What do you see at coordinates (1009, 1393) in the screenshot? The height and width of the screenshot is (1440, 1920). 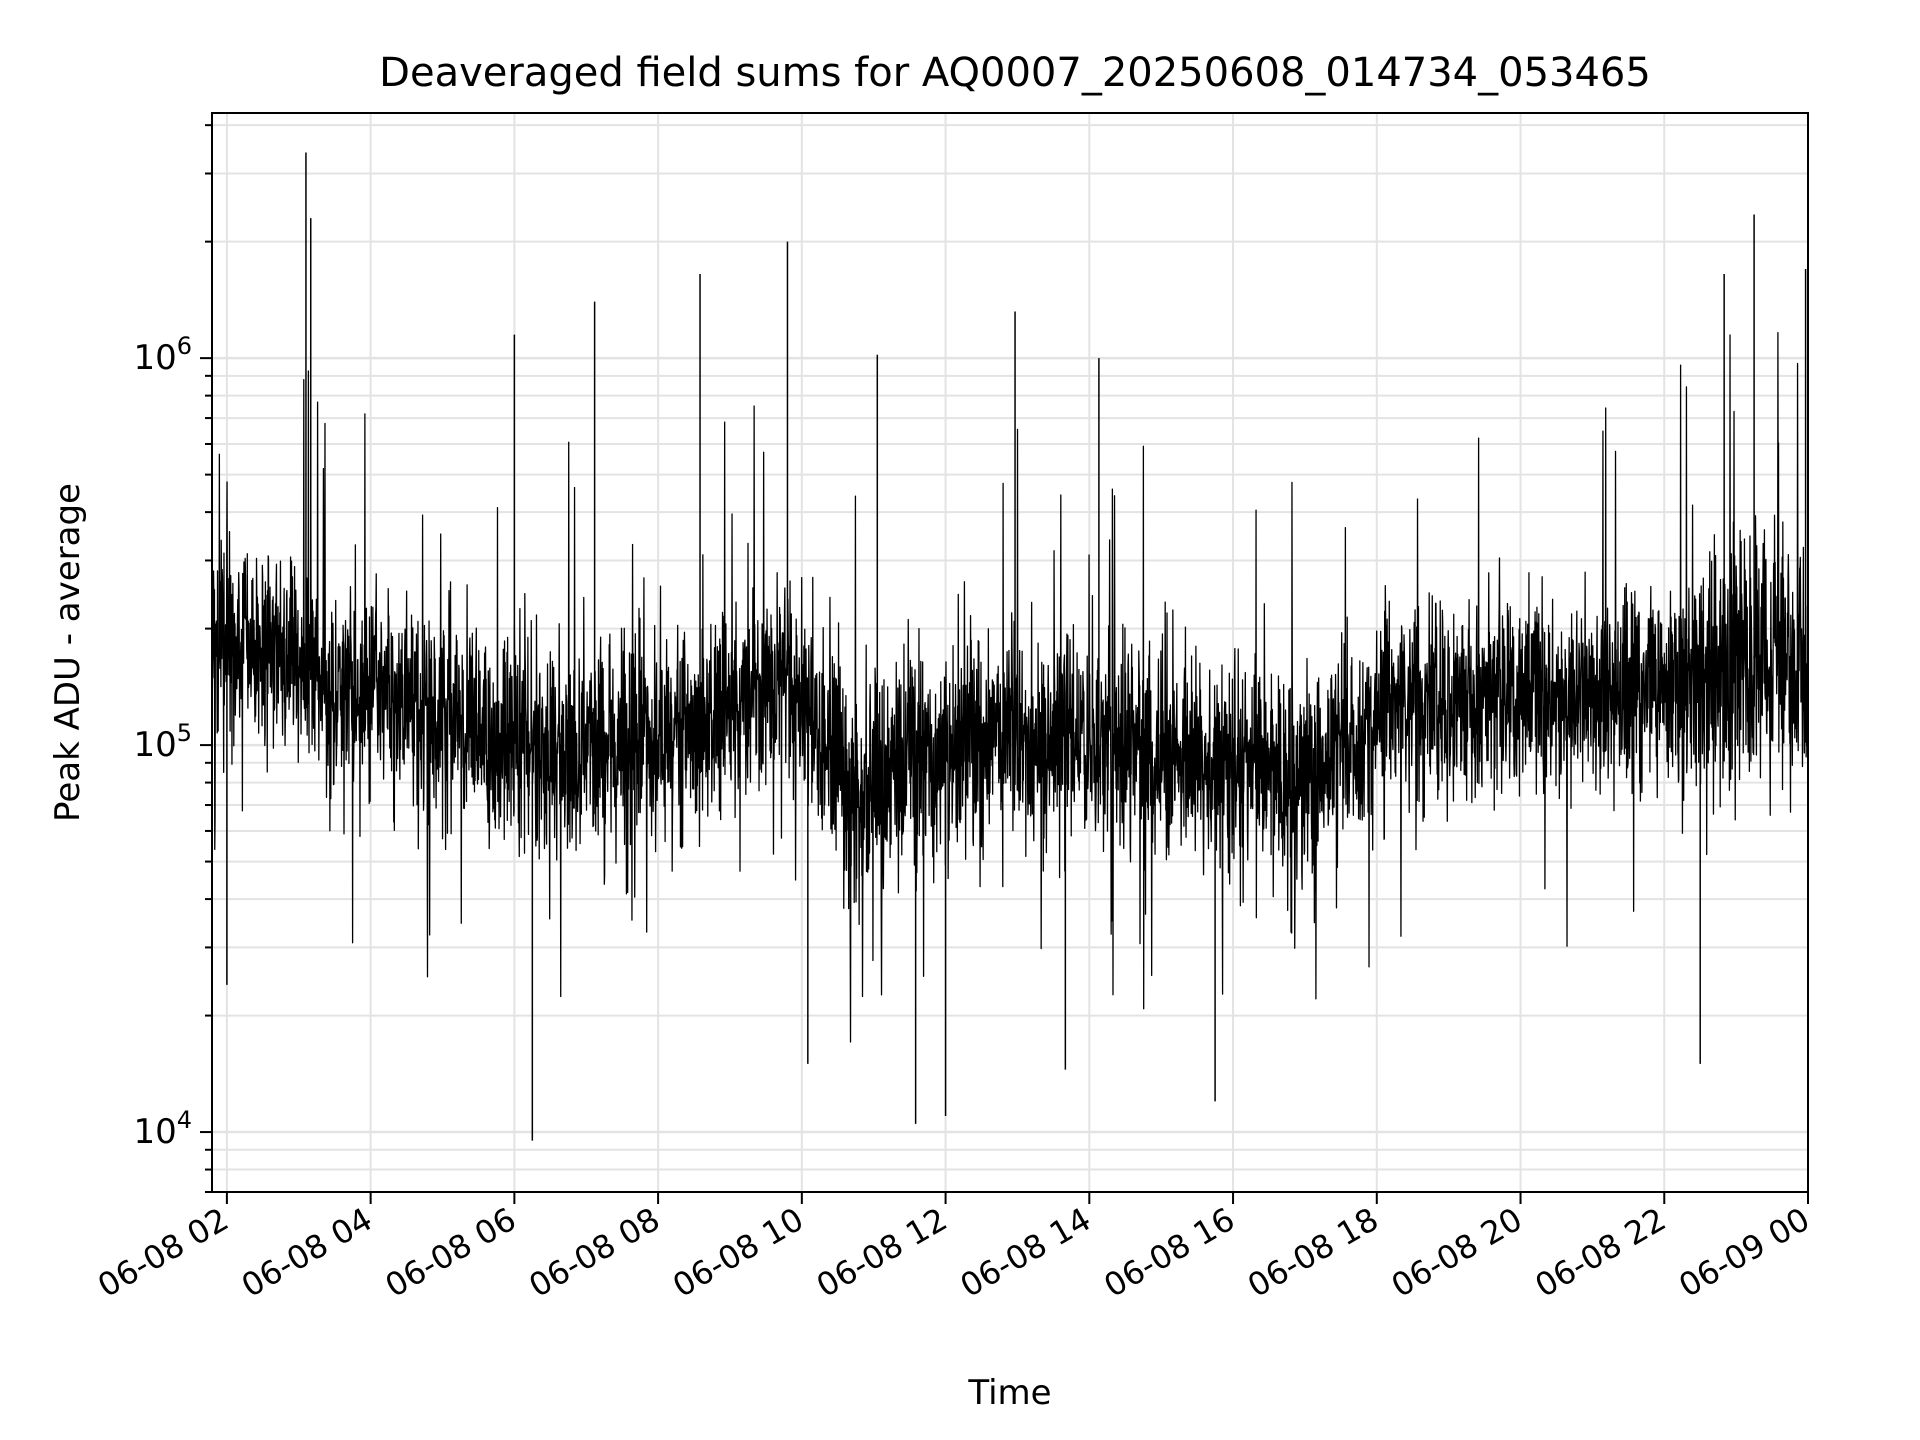 I see `x-axis-label: Time` at bounding box center [1009, 1393].